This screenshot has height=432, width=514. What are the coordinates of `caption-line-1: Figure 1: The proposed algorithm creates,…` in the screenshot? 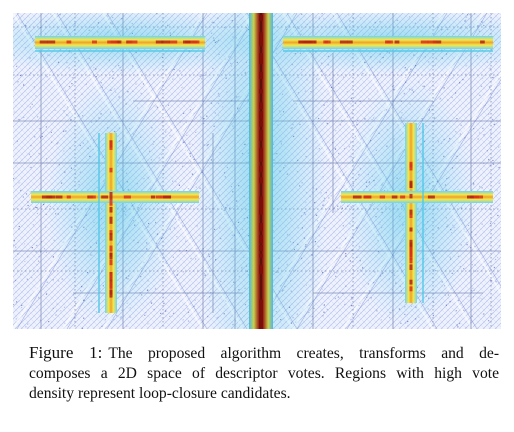 It's located at (264, 353).